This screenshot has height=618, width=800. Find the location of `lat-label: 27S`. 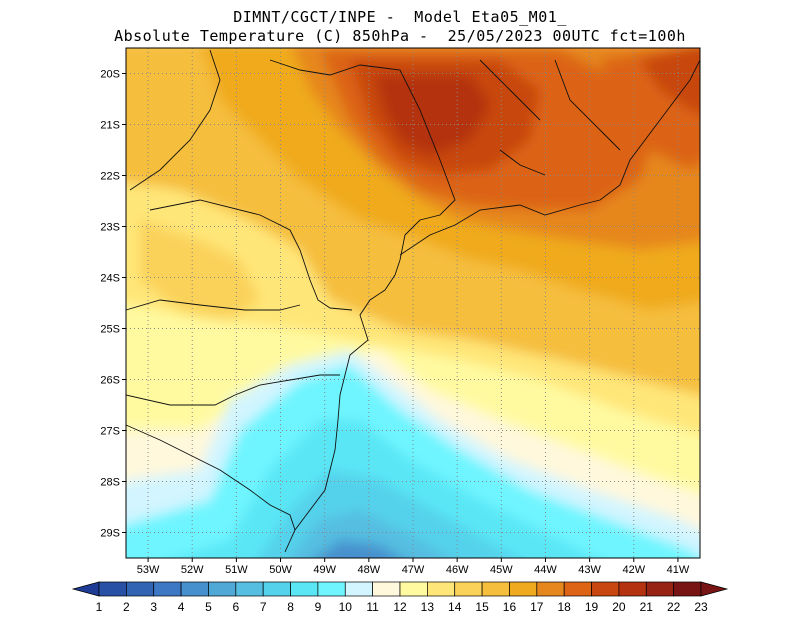

lat-label: 27S is located at coordinates (110, 432).